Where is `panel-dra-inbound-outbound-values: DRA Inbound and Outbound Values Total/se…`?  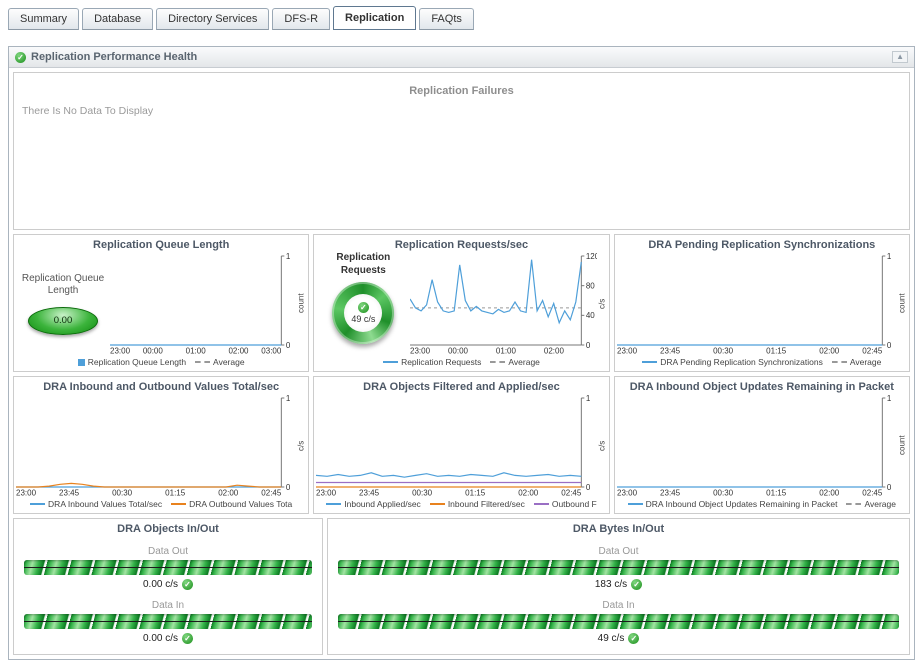 panel-dra-inbound-outbound-values: DRA Inbound and Outbound Values Total/se… is located at coordinates (161, 445).